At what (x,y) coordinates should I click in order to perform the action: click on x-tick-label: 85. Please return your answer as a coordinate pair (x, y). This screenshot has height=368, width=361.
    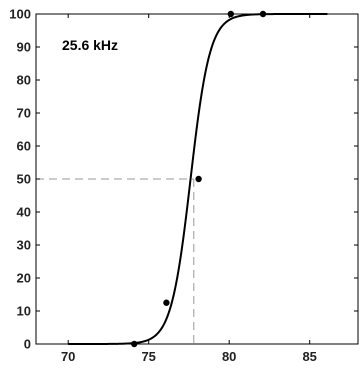
    Looking at the image, I should click on (309, 356).